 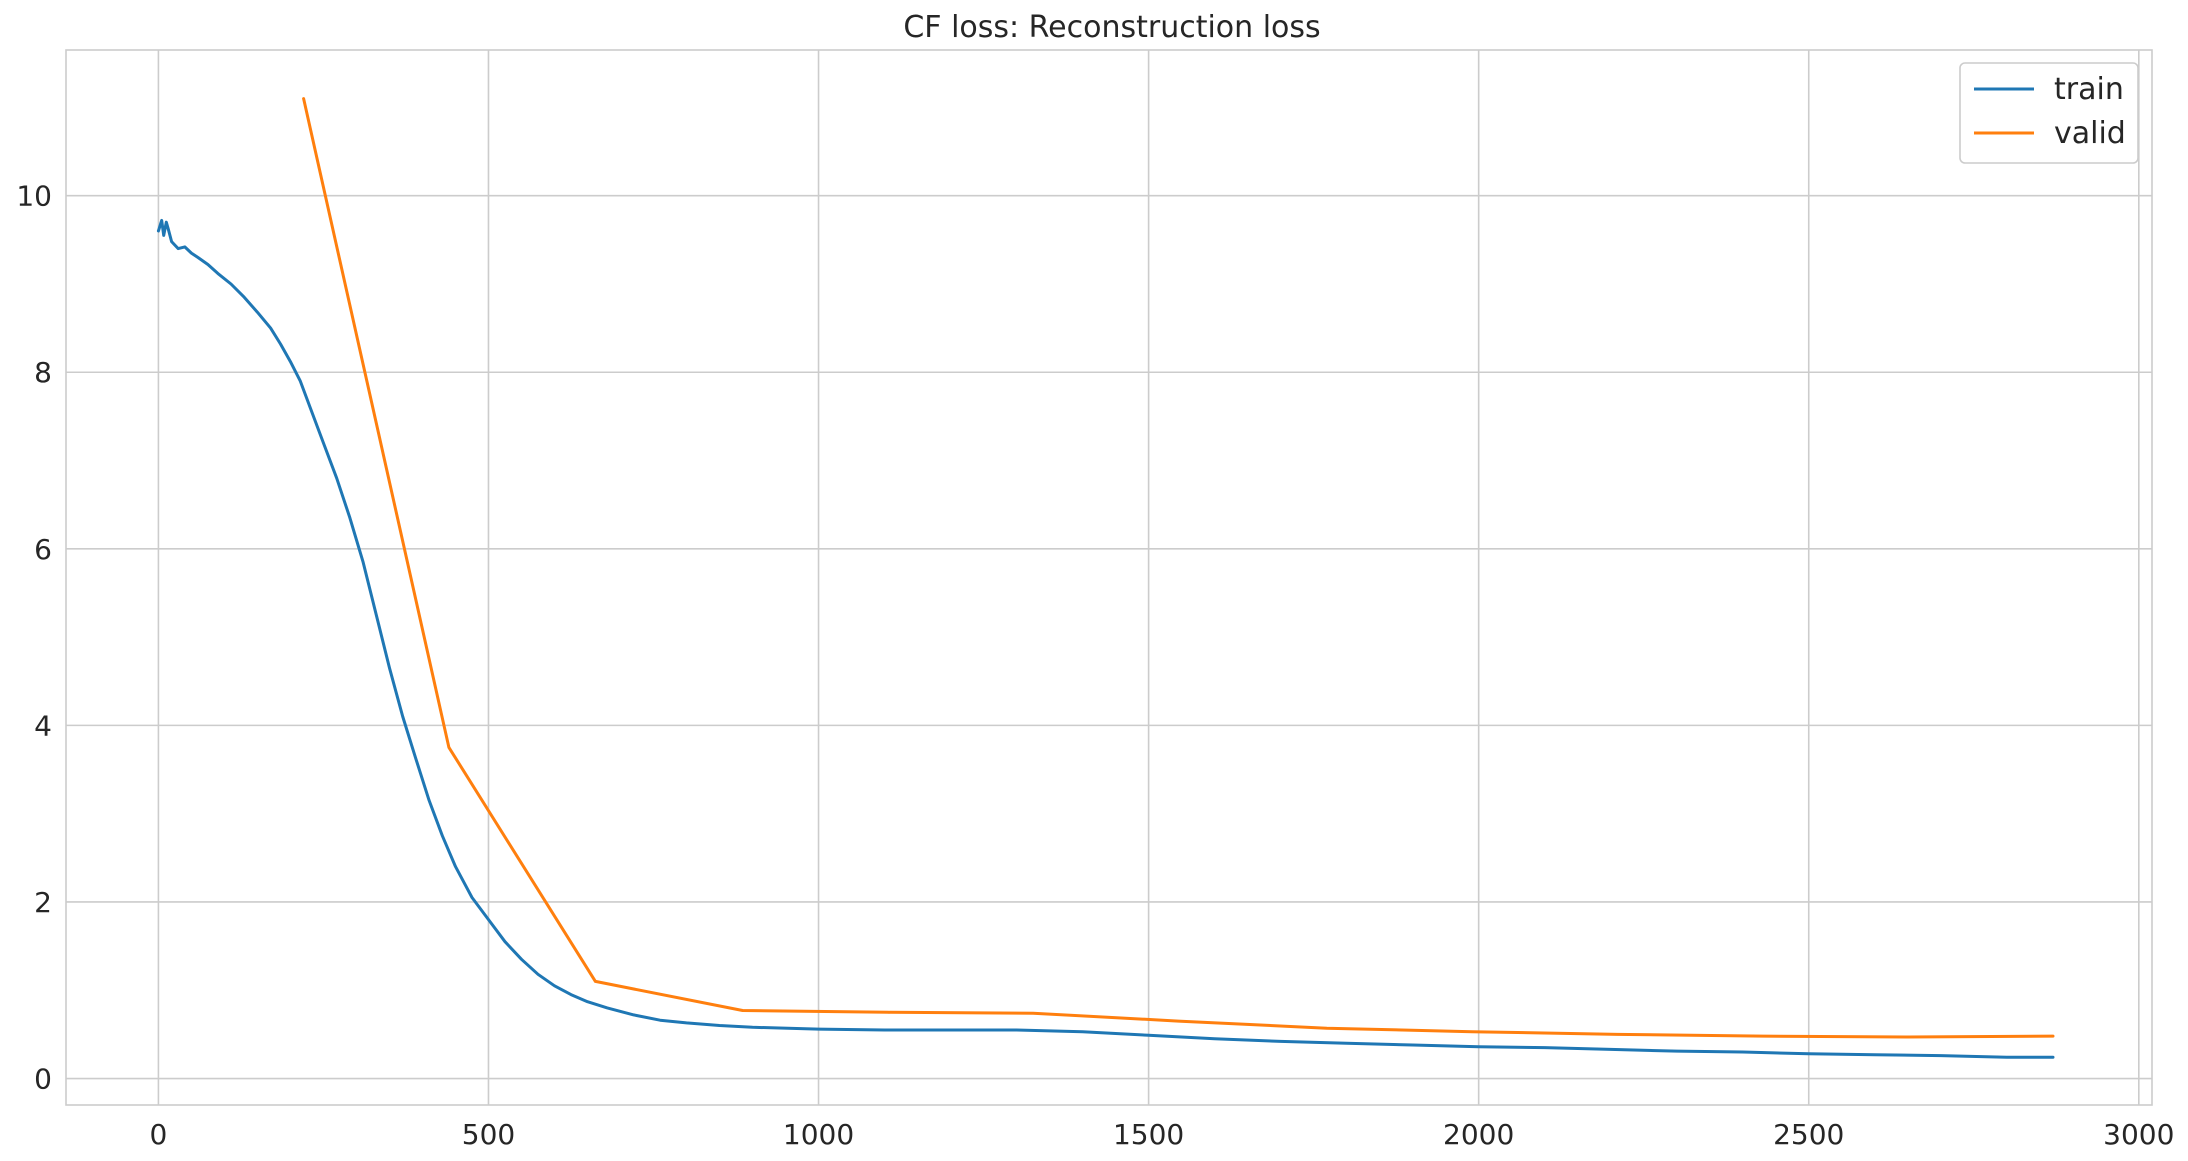 I want to click on chart-title: CF loss: Reconstruction loss, so click(x=1111, y=27).